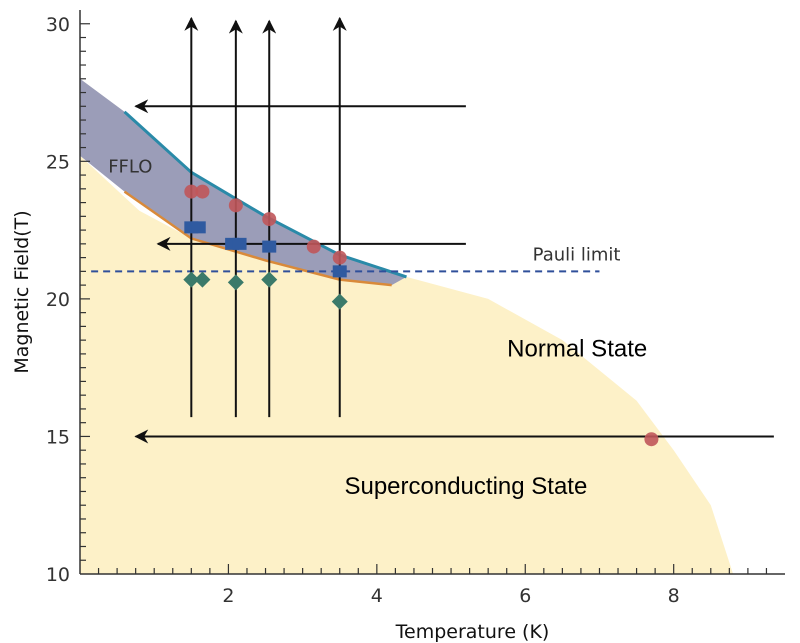  Describe the element at coordinates (58, 25) in the screenshot. I see `y-tick-label: 30` at that location.